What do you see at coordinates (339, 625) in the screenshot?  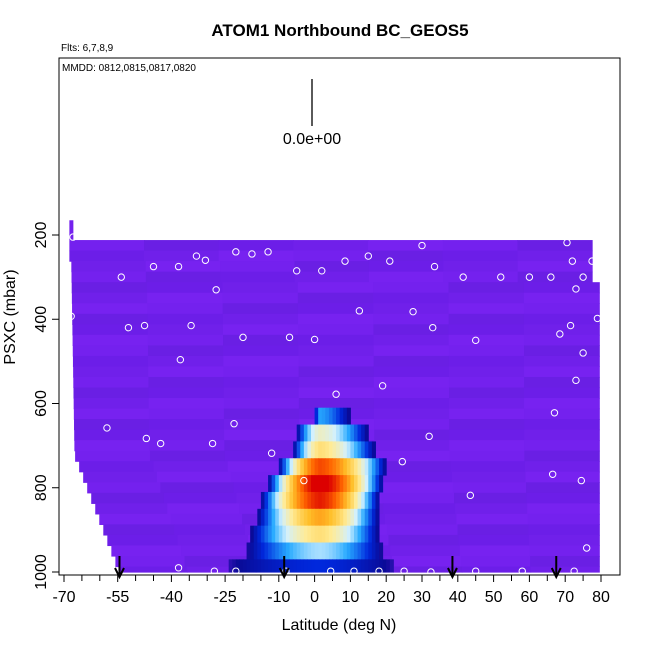 I see `x-axis-label: Latitude (deg N)` at bounding box center [339, 625].